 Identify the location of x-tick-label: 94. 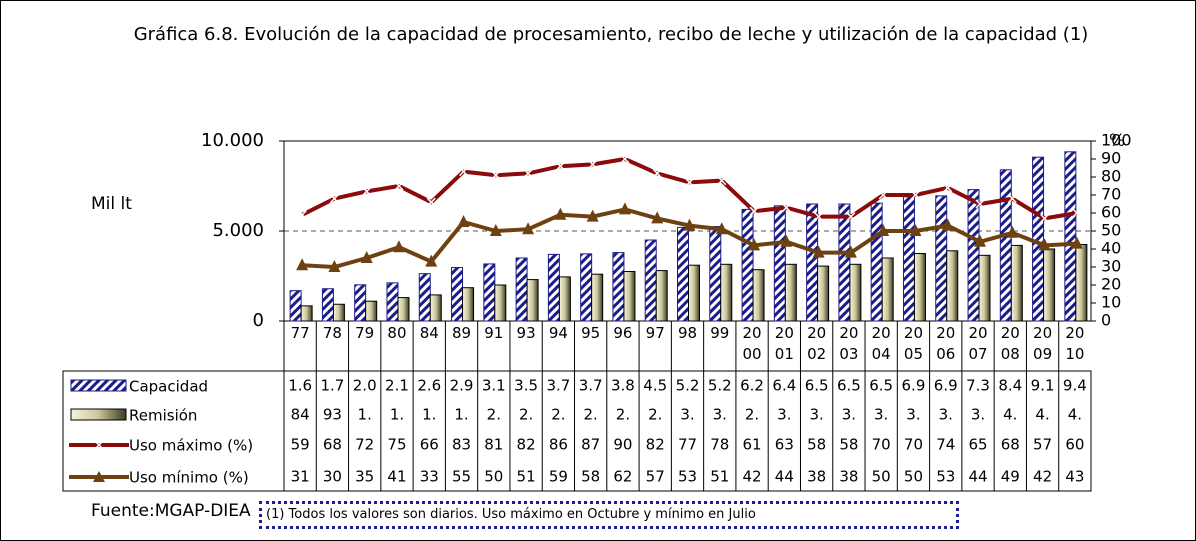
(558, 333).